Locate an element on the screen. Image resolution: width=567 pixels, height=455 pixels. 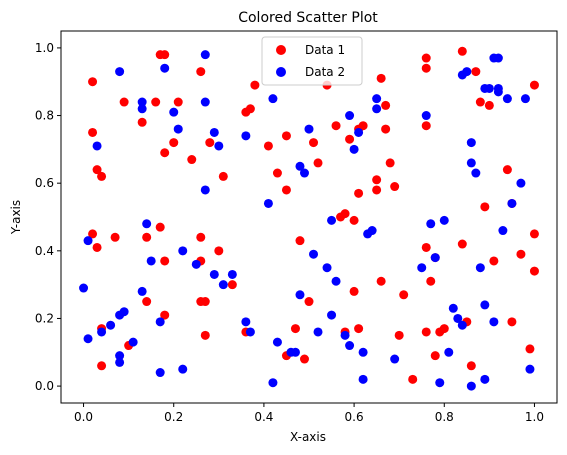
legend-label-data-1: Data 1 is located at coordinates (325, 50).